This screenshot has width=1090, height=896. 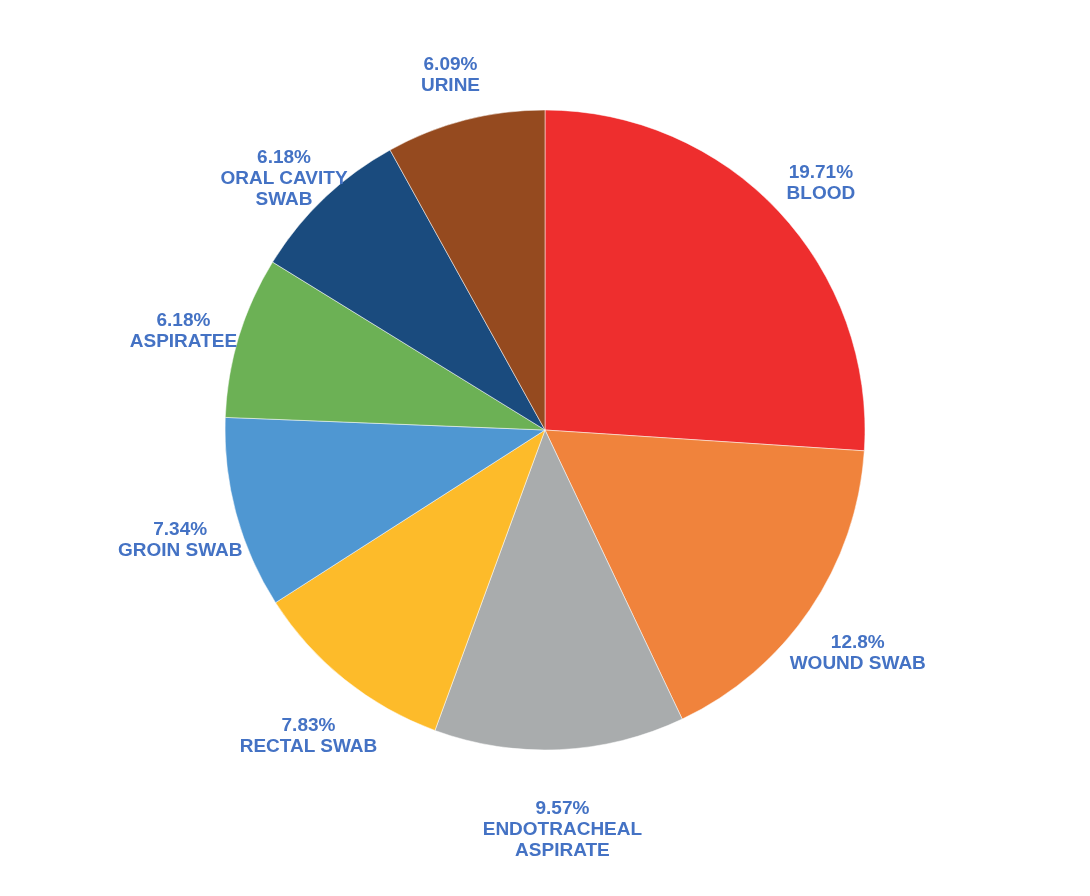 What do you see at coordinates (562, 838) in the screenshot?
I see `slice-label: ENDOTRACHEAL ASPIRATE` at bounding box center [562, 838].